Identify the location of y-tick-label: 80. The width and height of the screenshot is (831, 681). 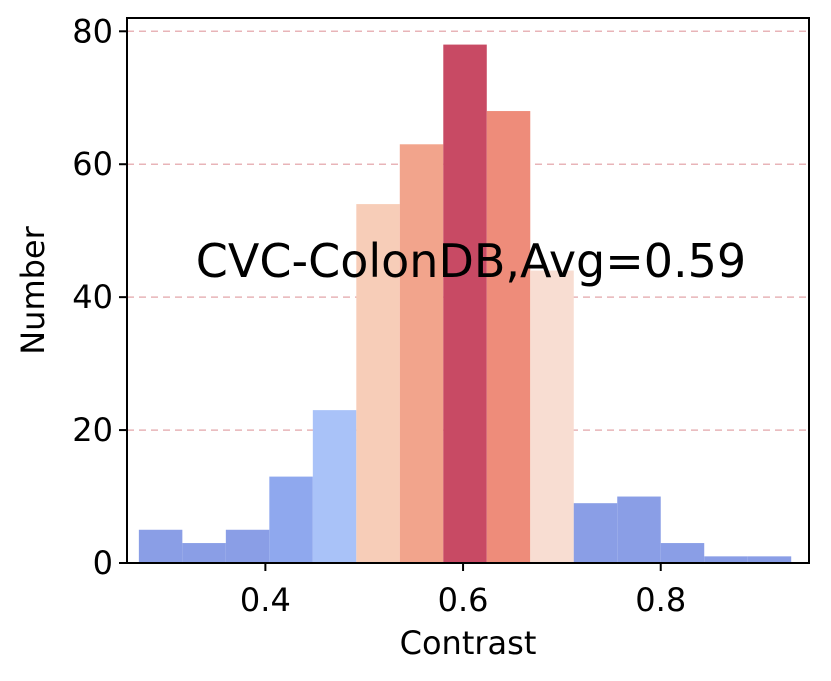
(92, 31).